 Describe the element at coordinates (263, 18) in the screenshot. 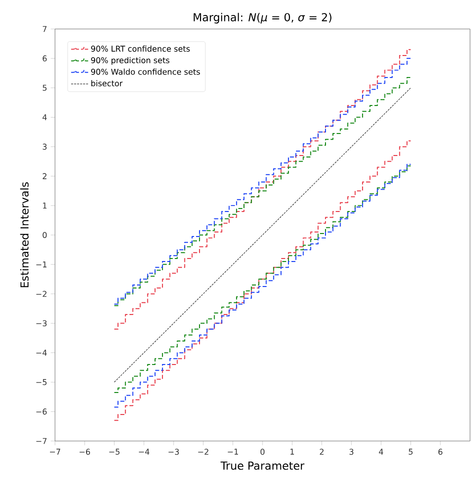

I see `chart-title: Marginal: N(μ = 0, σ = 2)` at that location.